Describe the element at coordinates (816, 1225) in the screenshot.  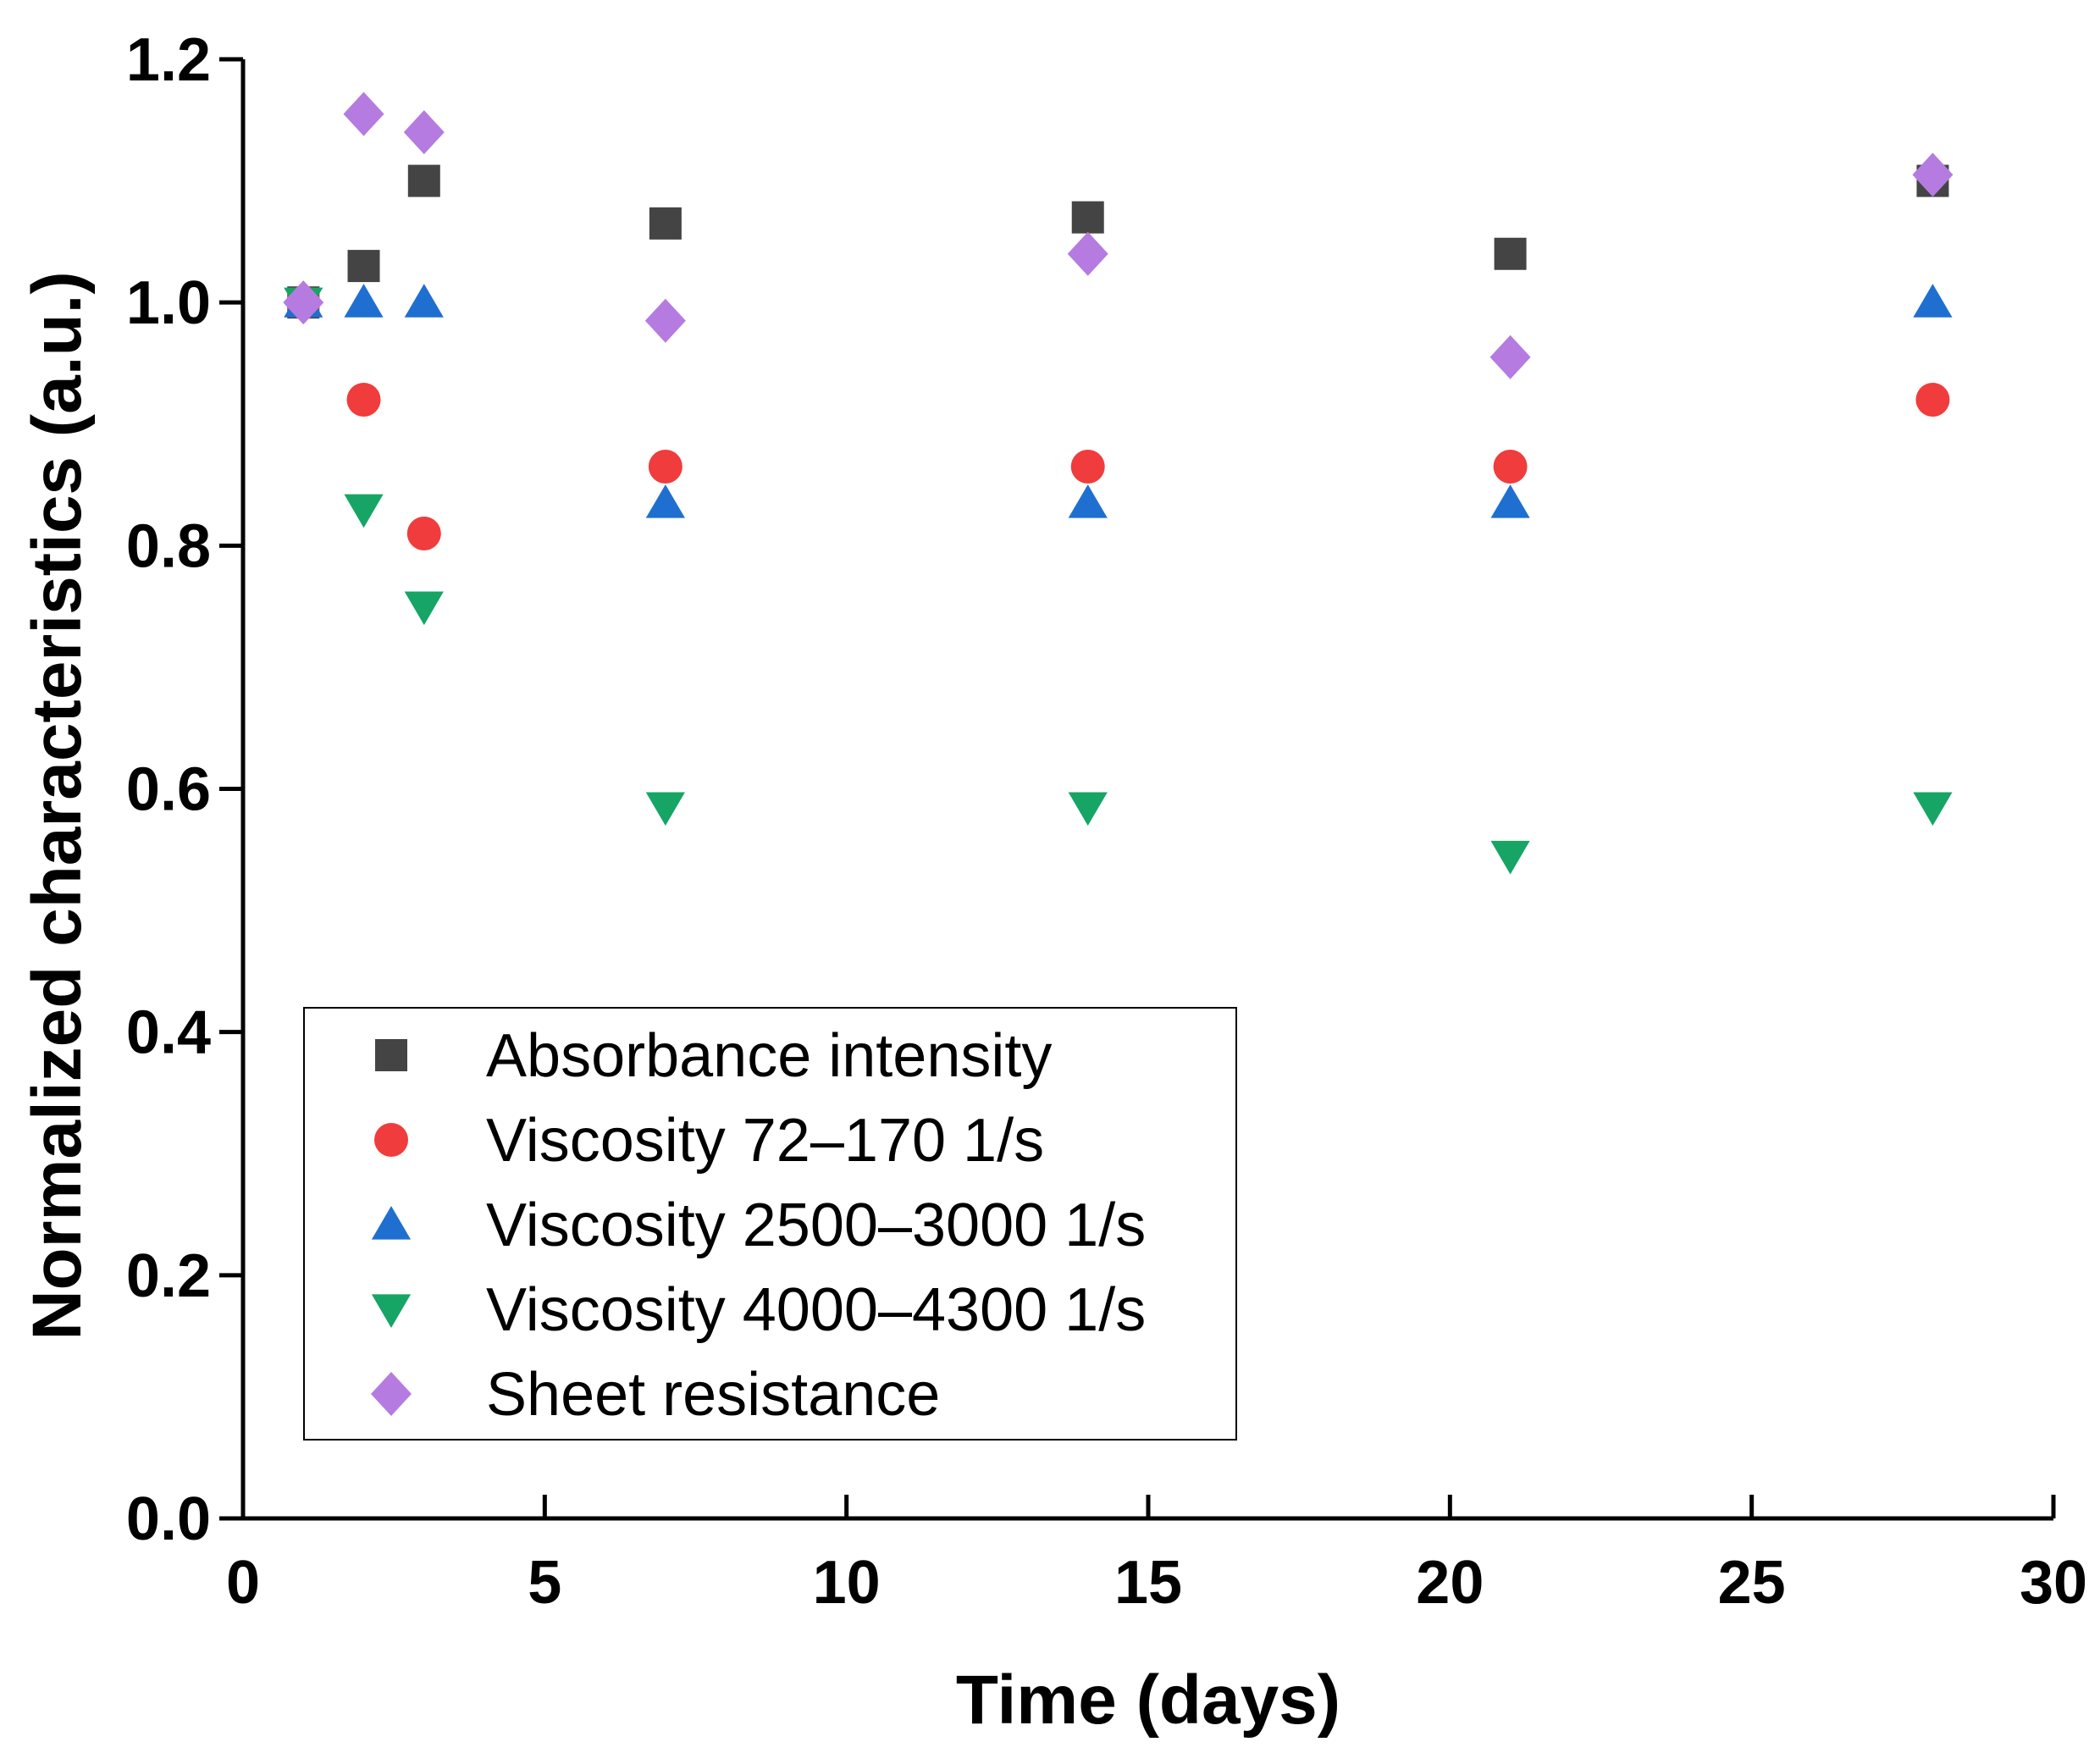
I see `legend-label: Viscosity 2500–3000 1/s` at that location.